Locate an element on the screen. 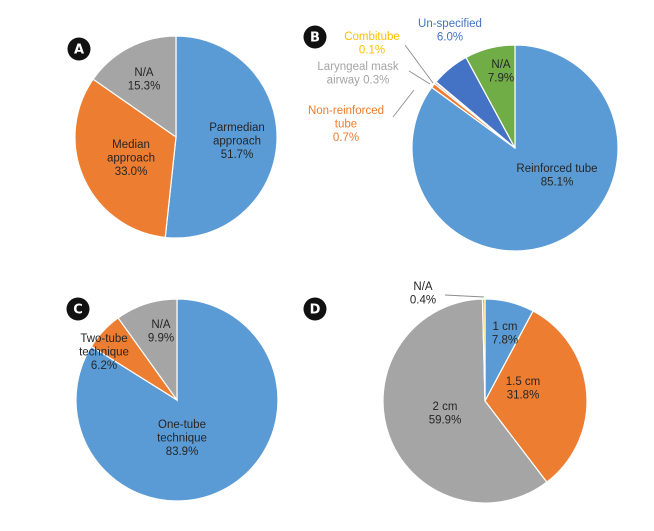 The image size is (654, 531). pie-a-label-n-a: N/A 15.3% is located at coordinates (144, 80).